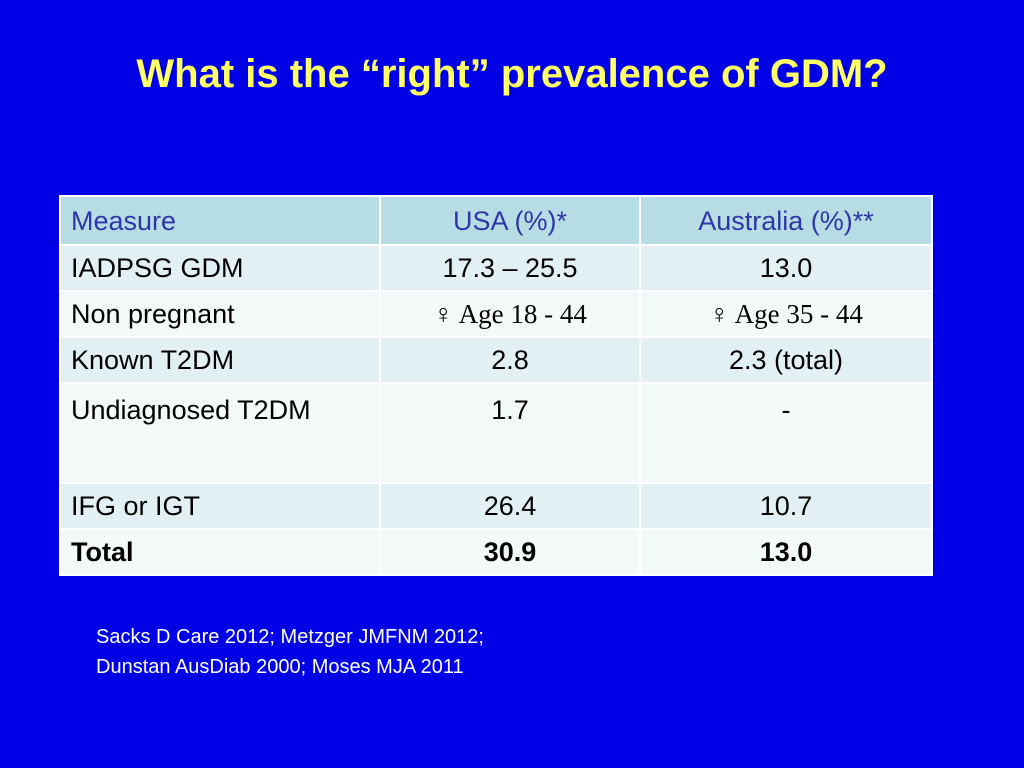 This screenshot has width=1024, height=768. Describe the element at coordinates (510, 220) in the screenshot. I see `header-usa: USA (%)*` at that location.